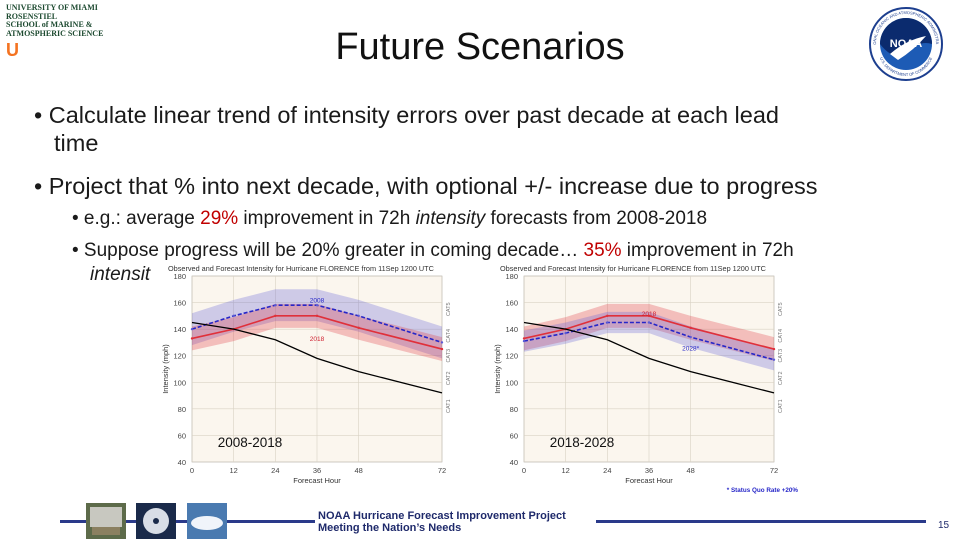  What do you see at coordinates (906, 44) in the screenshot?
I see `noaa-logo-text: NOAA` at bounding box center [906, 44].